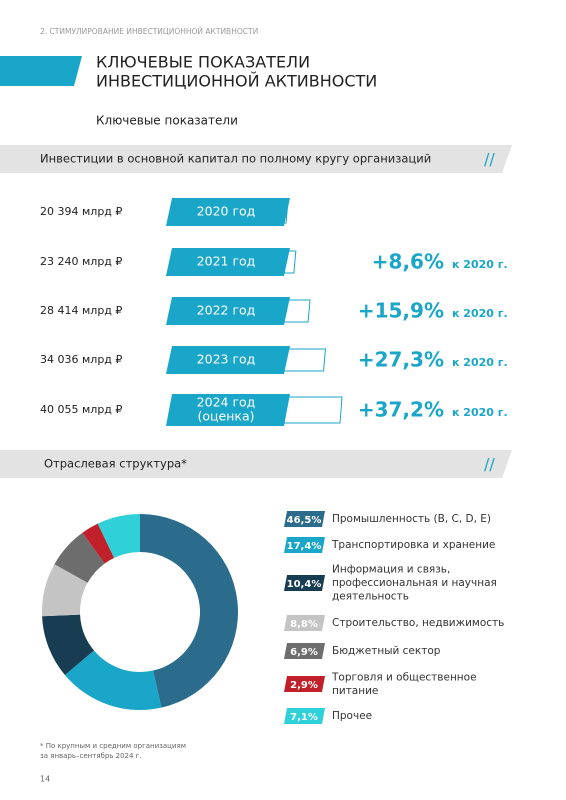  I want to click on legend-label: Информация и связь,, so click(391, 570).